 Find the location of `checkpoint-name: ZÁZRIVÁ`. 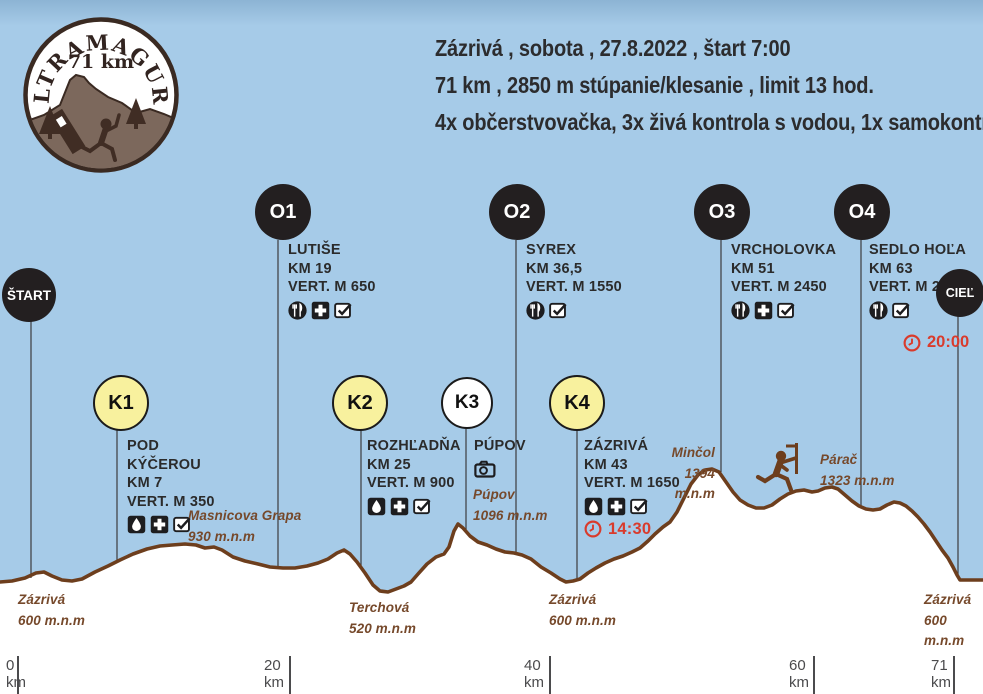

checkpoint-name: ZÁZRIVÁ is located at coordinates (616, 446).